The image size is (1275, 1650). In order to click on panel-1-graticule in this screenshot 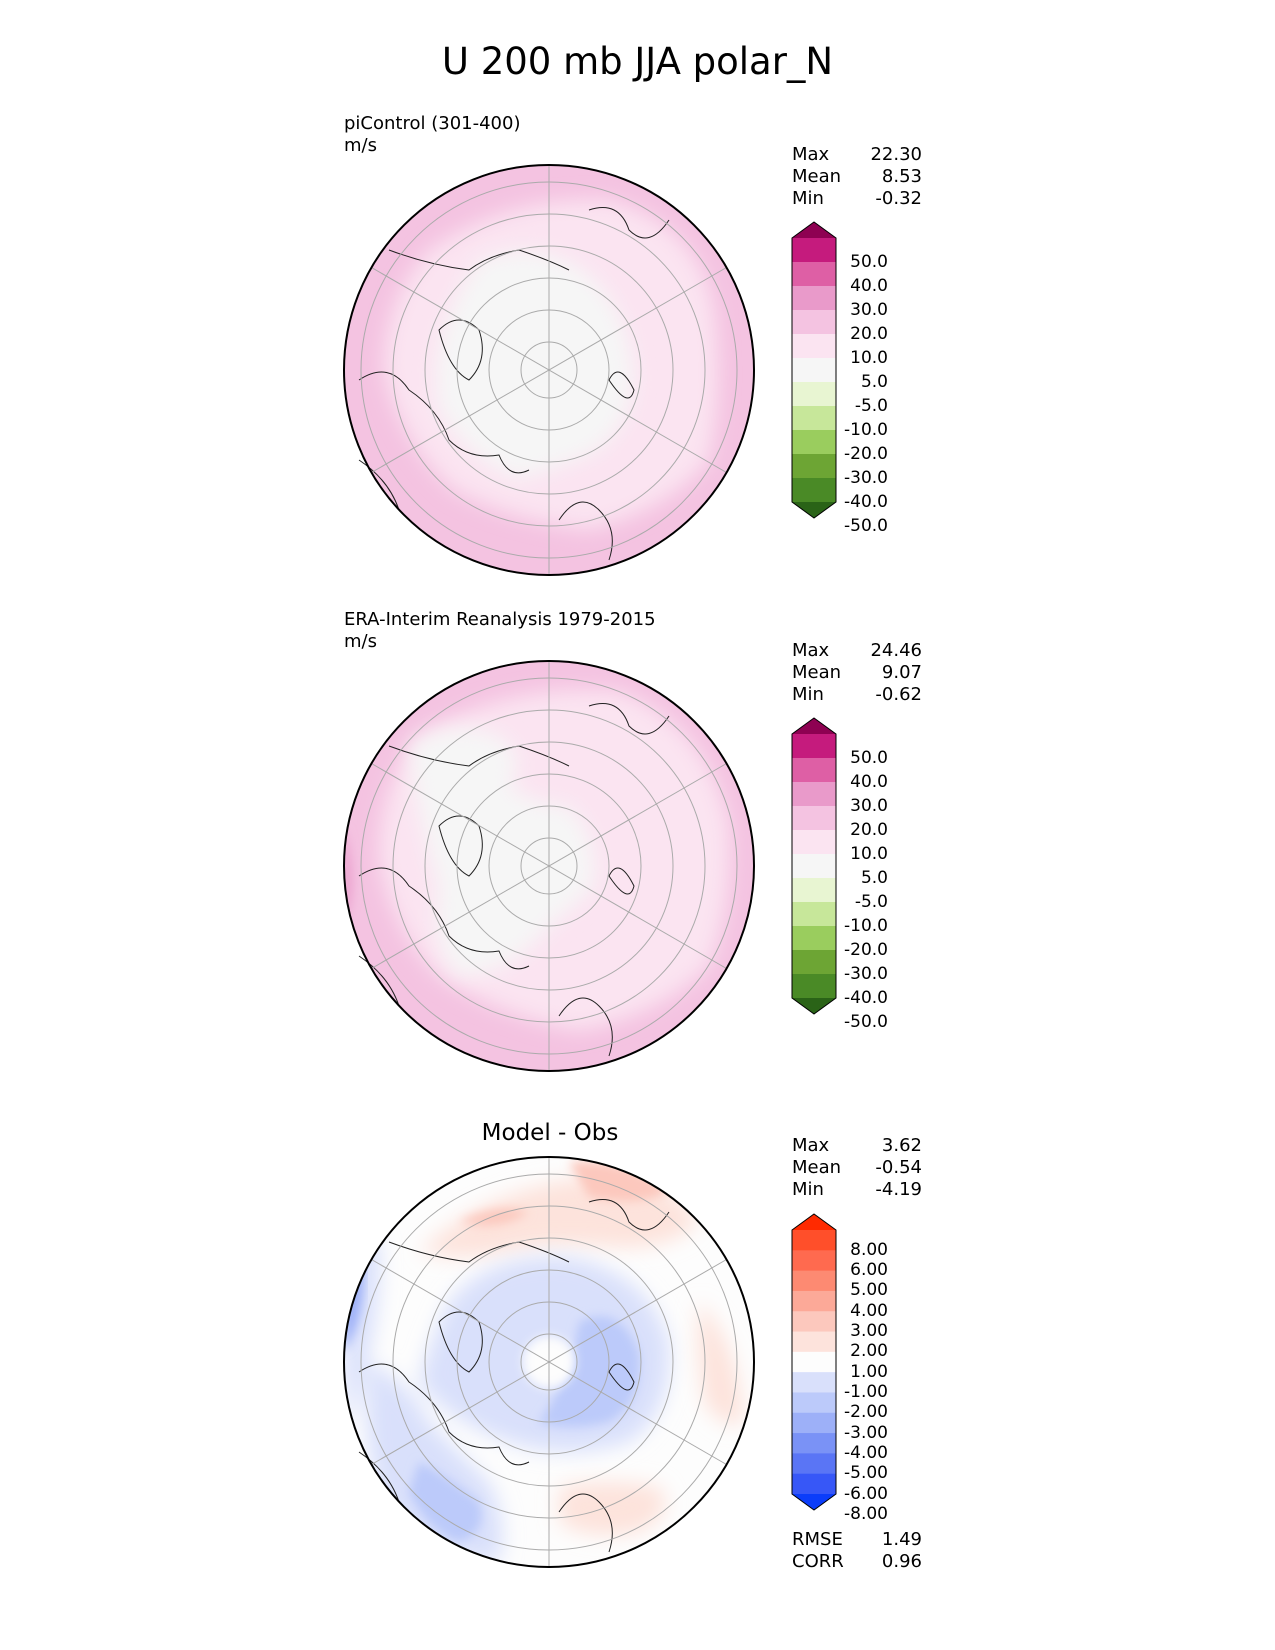, I will do `click(549, 370)`.